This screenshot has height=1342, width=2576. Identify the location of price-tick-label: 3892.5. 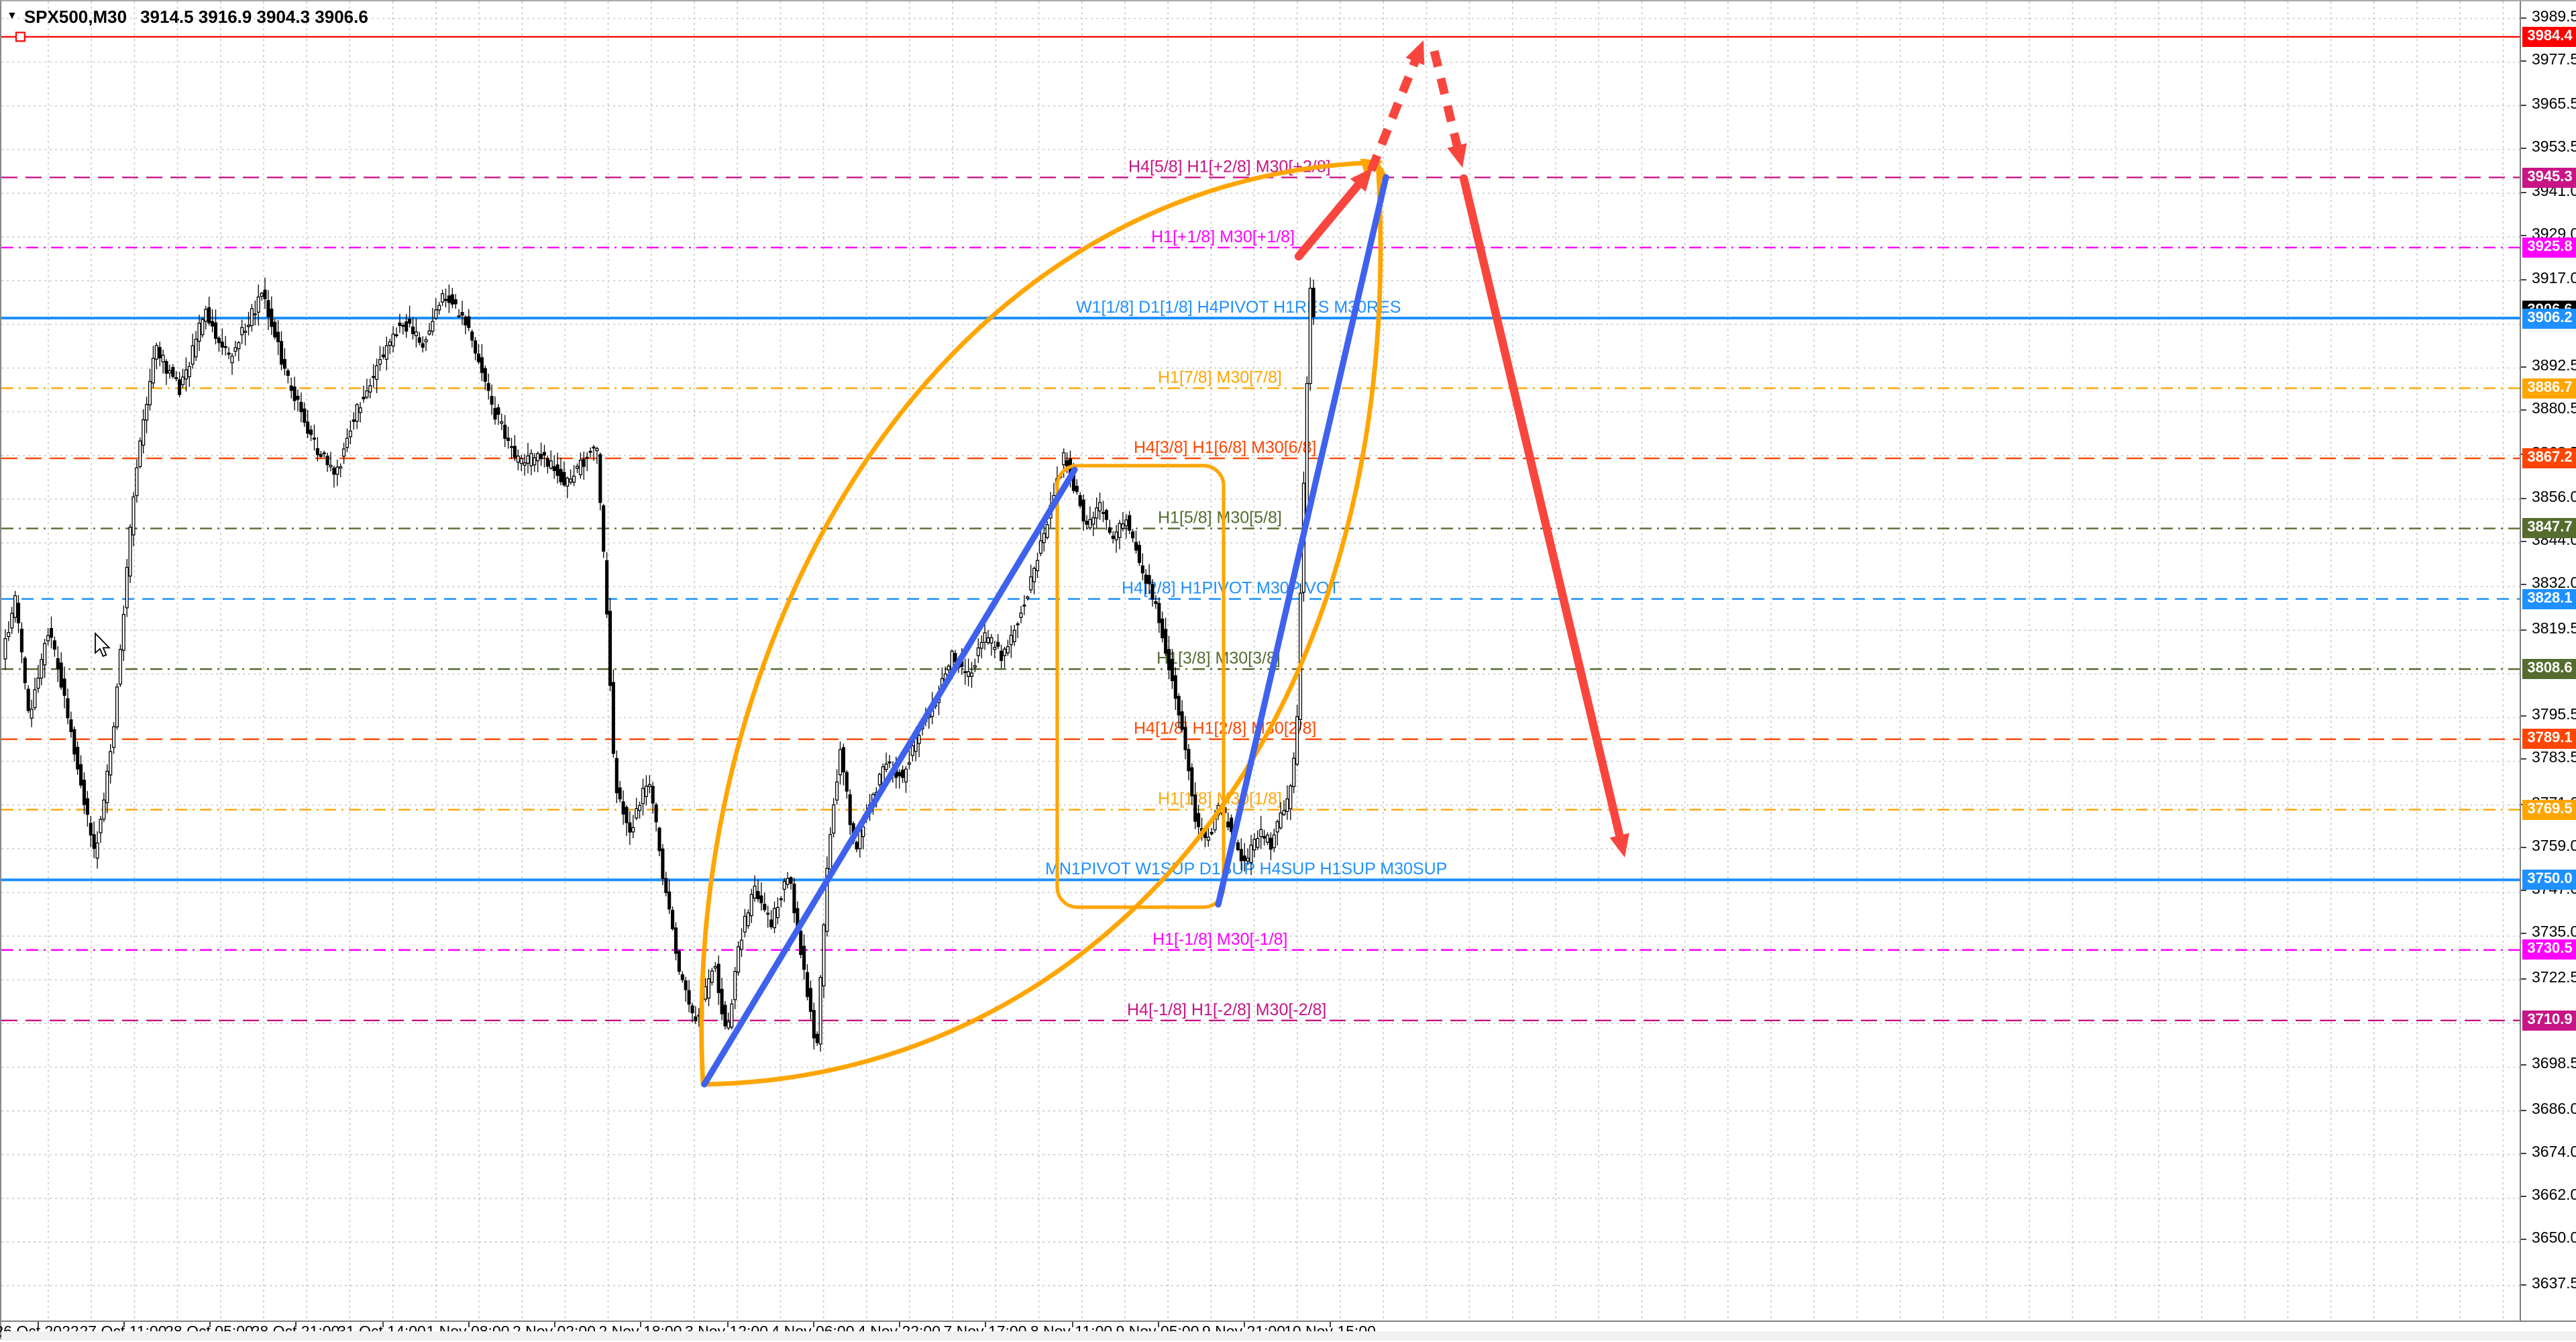
(2554, 367).